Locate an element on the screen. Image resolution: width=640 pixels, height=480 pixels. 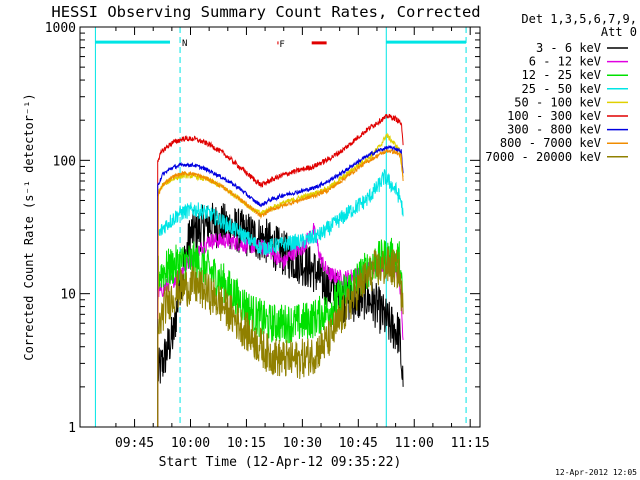
legend-entry-label: 25 - 50 keV is located at coordinates (561, 89).